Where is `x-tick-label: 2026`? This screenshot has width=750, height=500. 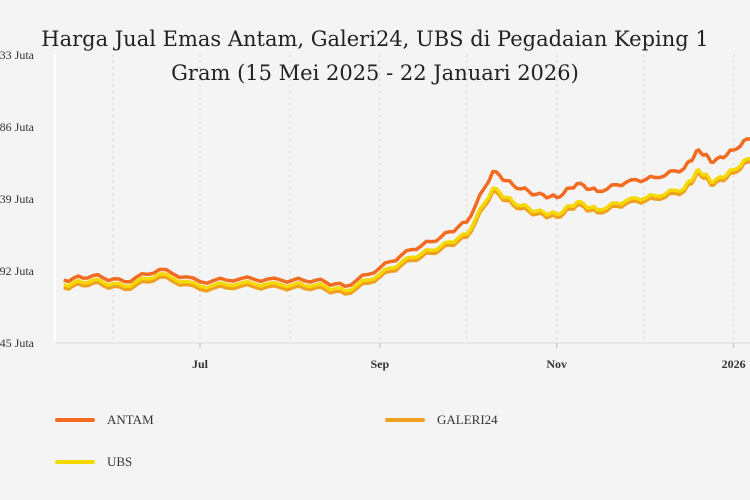 x-tick-label: 2026 is located at coordinates (734, 364).